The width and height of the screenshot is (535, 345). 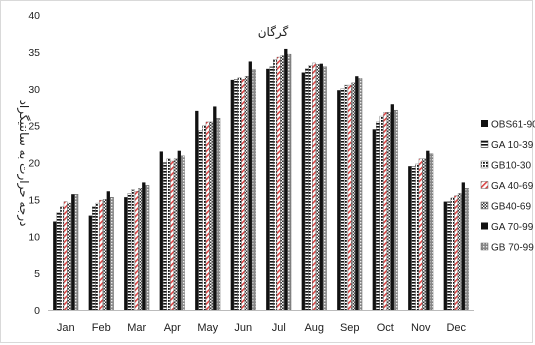 What do you see at coordinates (512, 145) in the screenshot?
I see `legend-label: GA 10-39` at bounding box center [512, 145].